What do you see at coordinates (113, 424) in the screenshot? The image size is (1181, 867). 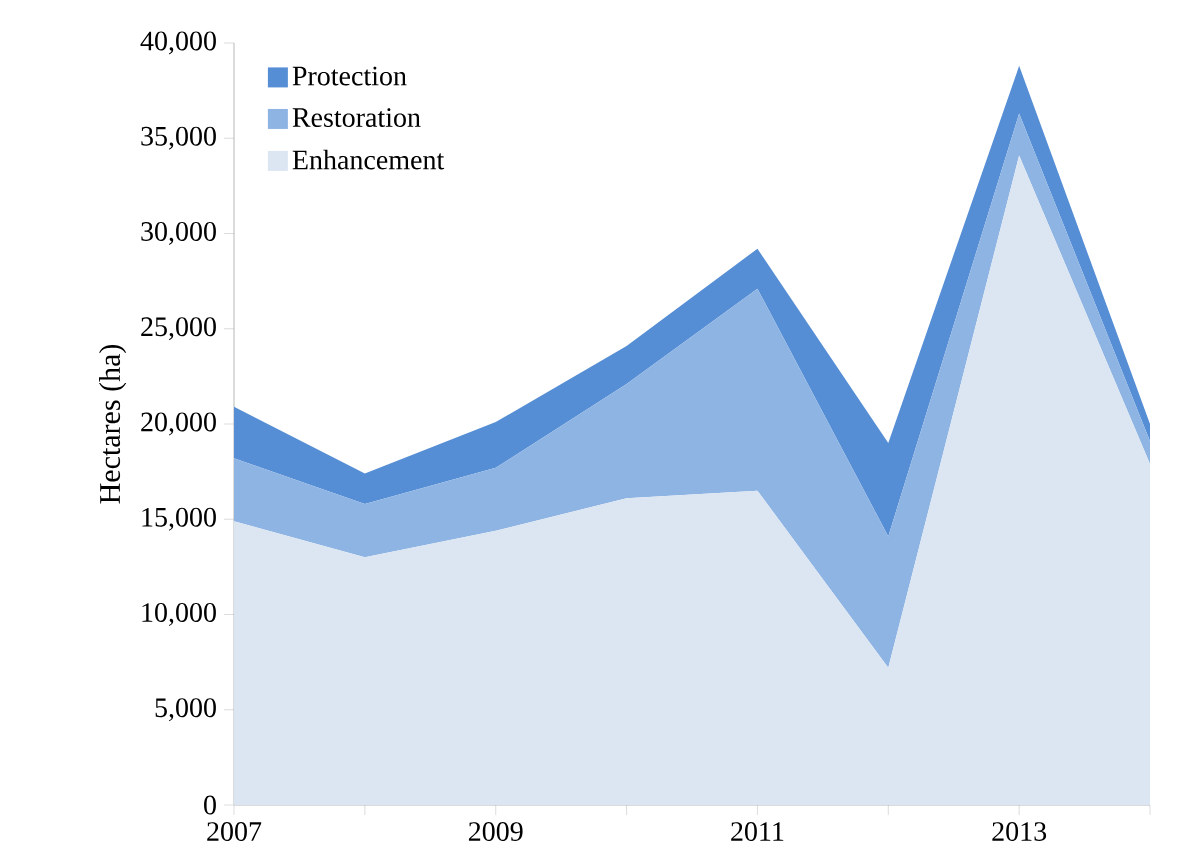 I see `y-axis-title: Hectares (ha)` at bounding box center [113, 424].